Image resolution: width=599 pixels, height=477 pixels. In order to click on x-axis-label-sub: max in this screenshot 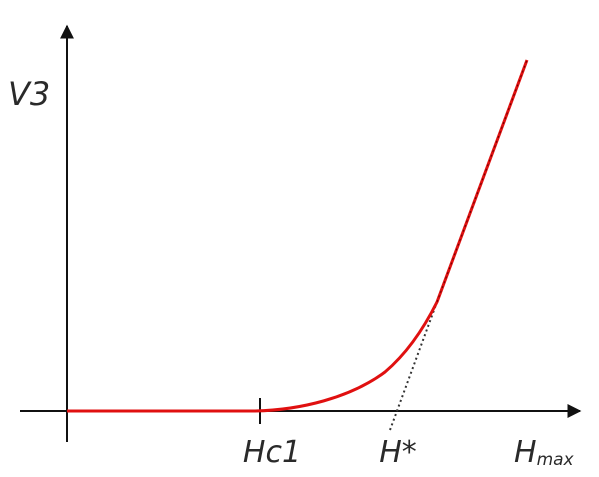, I will do `click(556, 460)`.